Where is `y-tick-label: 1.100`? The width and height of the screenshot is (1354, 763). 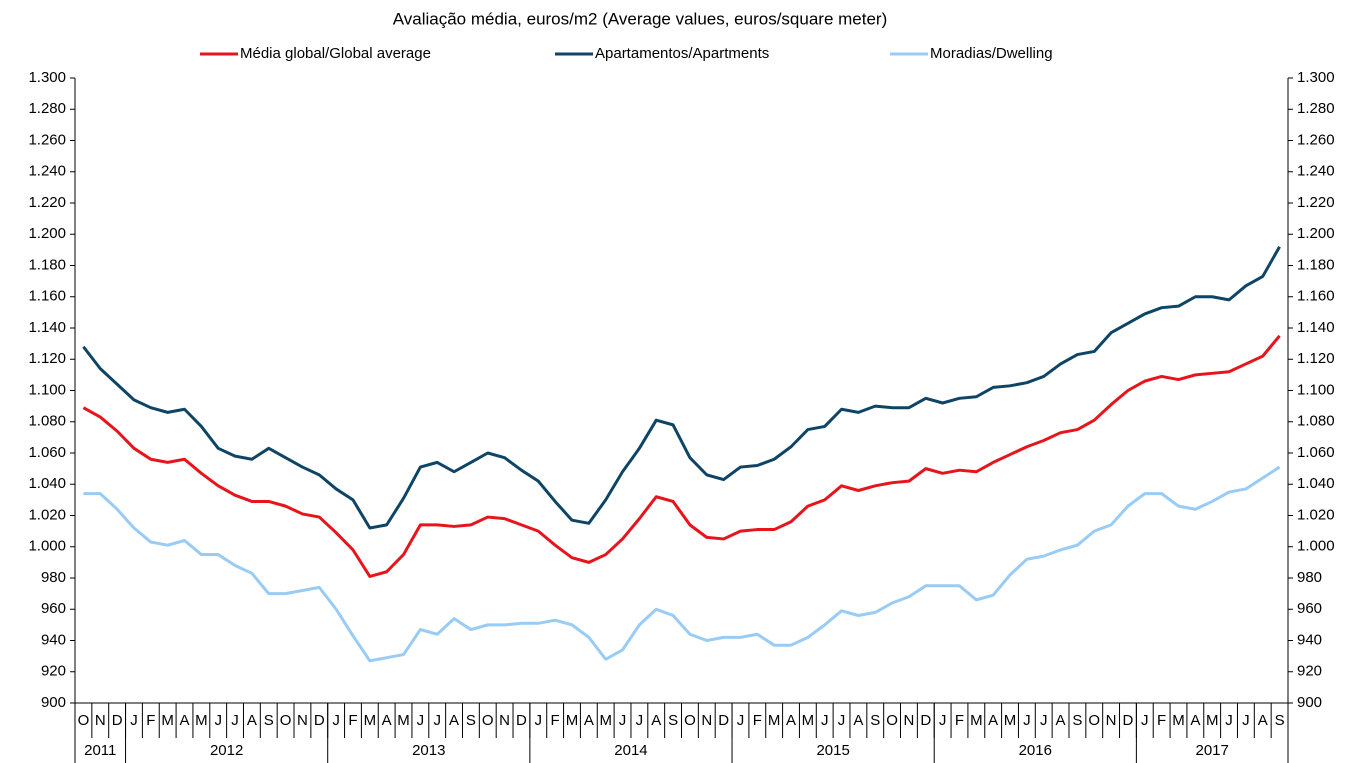 y-tick-label: 1.100 is located at coordinates (47, 389).